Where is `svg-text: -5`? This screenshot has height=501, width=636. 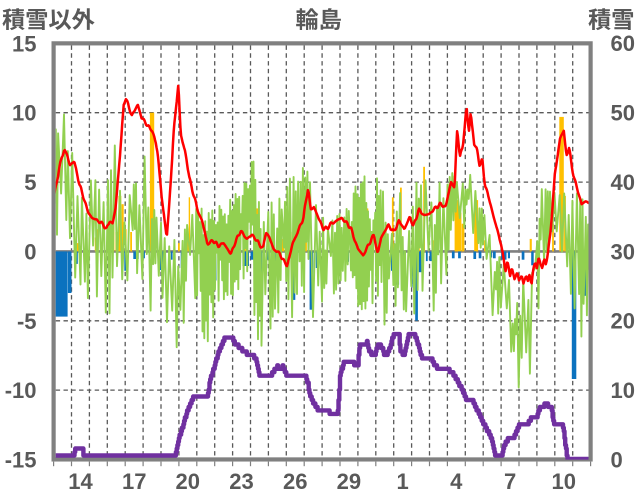
svg-text: -5 is located at coordinates (27, 321).